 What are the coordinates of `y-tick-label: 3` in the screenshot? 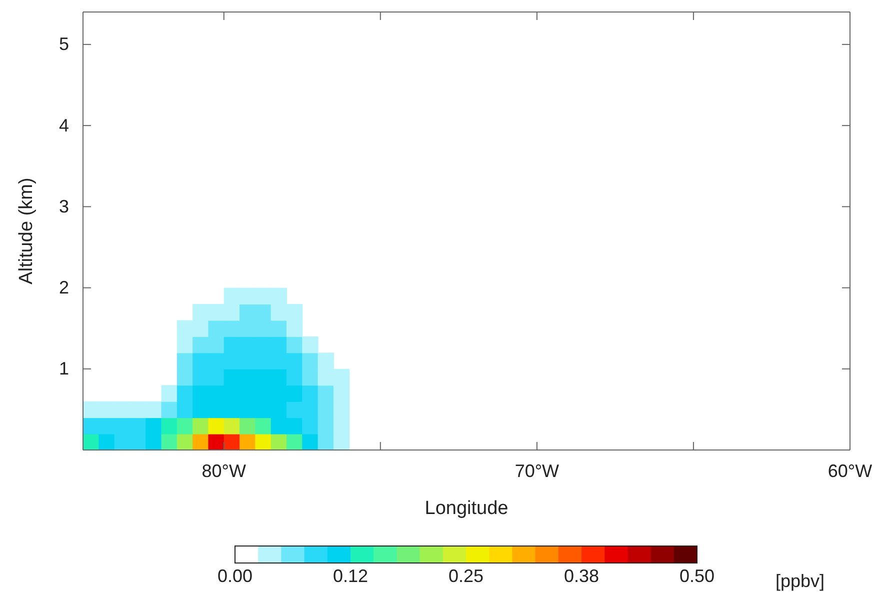 It's located at (63, 206).